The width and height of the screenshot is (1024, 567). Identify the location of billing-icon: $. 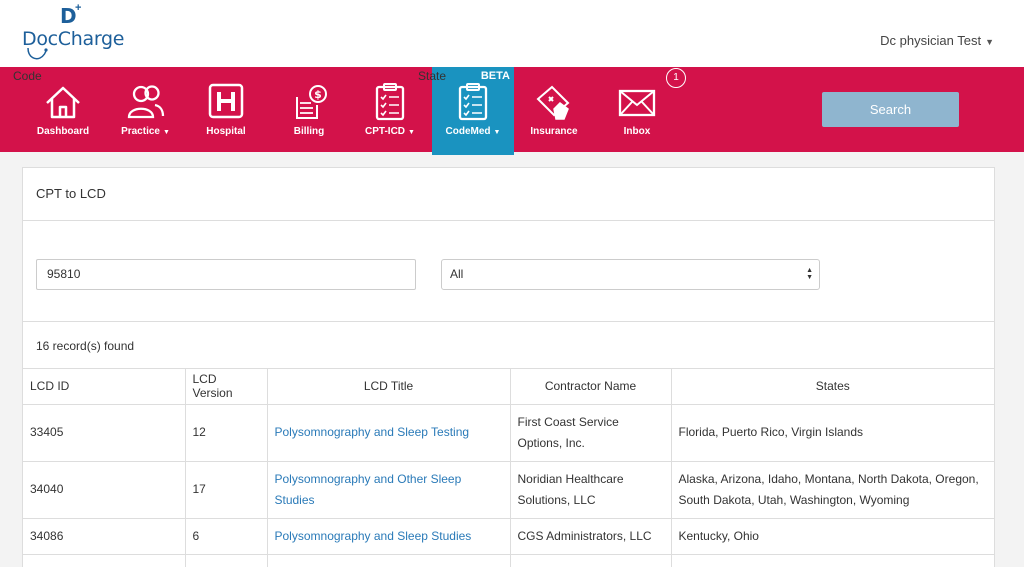
(311, 102).